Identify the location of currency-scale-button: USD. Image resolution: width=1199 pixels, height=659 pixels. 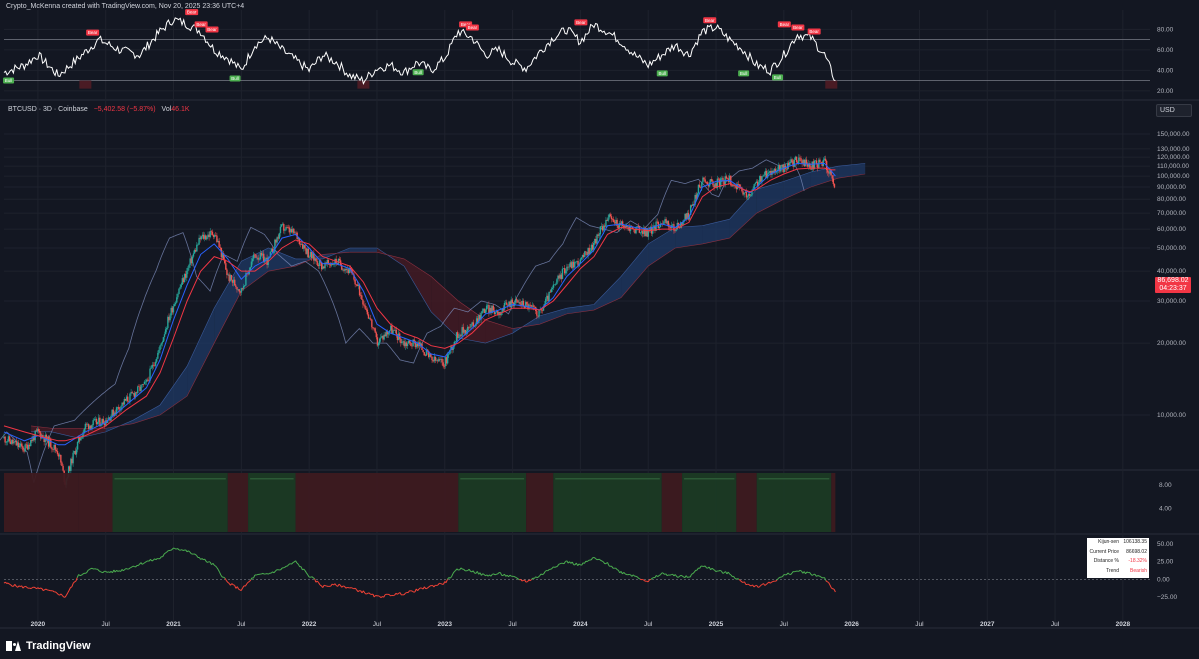
(1174, 110).